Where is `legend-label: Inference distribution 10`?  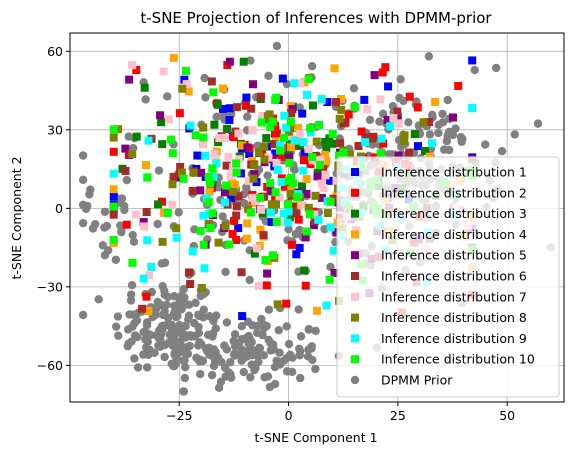 legend-label: Inference distribution 10 is located at coordinates (458, 359).